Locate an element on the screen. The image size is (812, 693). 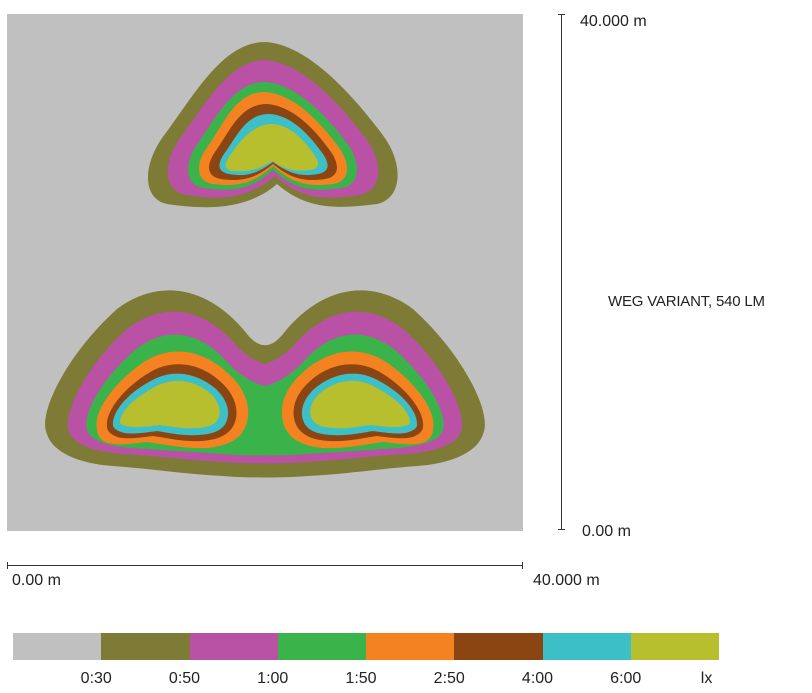
color-legend is located at coordinates (366, 646).